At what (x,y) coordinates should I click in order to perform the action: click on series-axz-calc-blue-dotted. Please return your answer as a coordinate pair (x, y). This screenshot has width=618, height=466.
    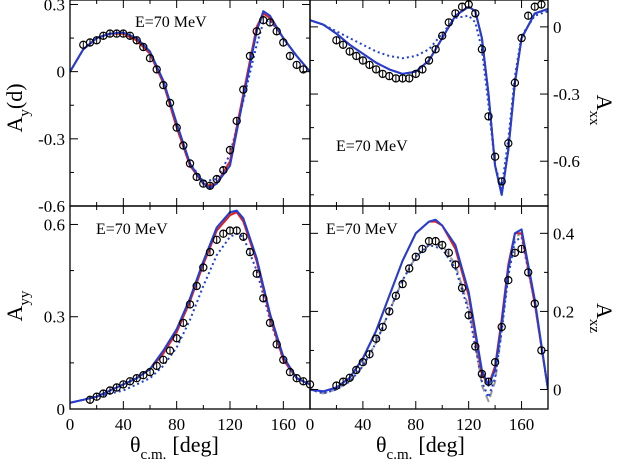
    Looking at the image, I should click on (429, 317).